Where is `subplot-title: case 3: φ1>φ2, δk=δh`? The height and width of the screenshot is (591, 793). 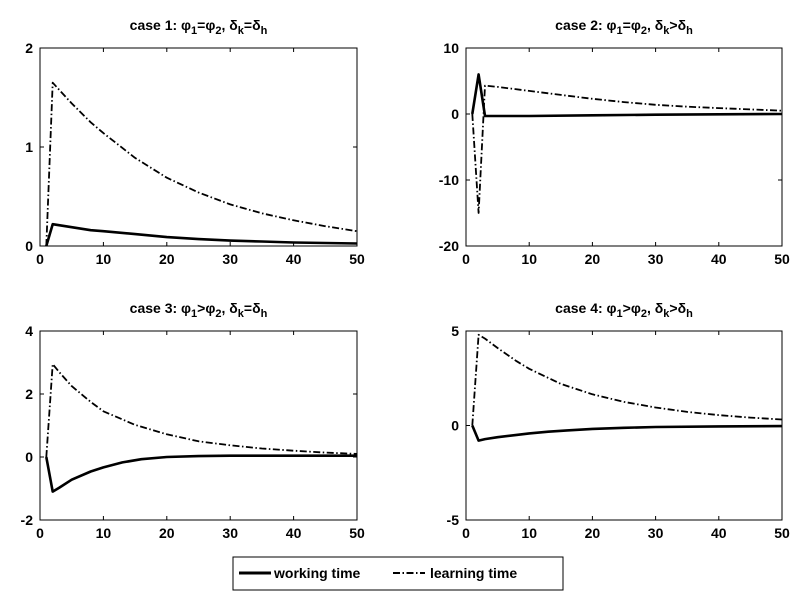 subplot-title: case 3: φ1>φ2, δk=δh is located at coordinates (199, 310).